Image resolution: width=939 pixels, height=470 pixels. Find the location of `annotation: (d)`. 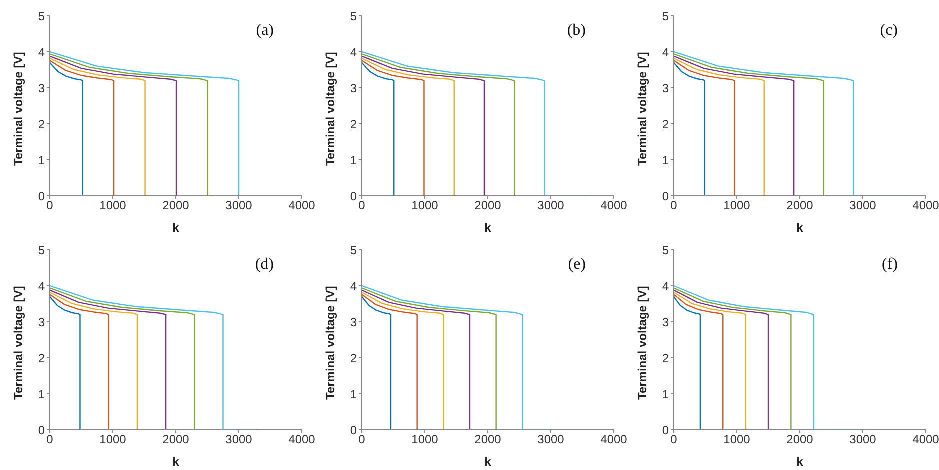

annotation: (d) is located at coordinates (264, 265).